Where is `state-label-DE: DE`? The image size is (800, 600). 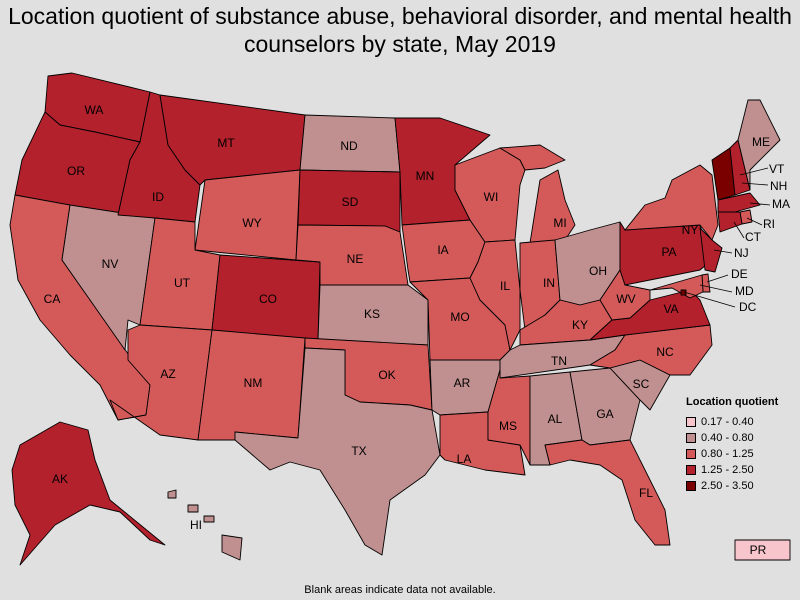
state-label-DE: DE is located at coordinates (739, 274).